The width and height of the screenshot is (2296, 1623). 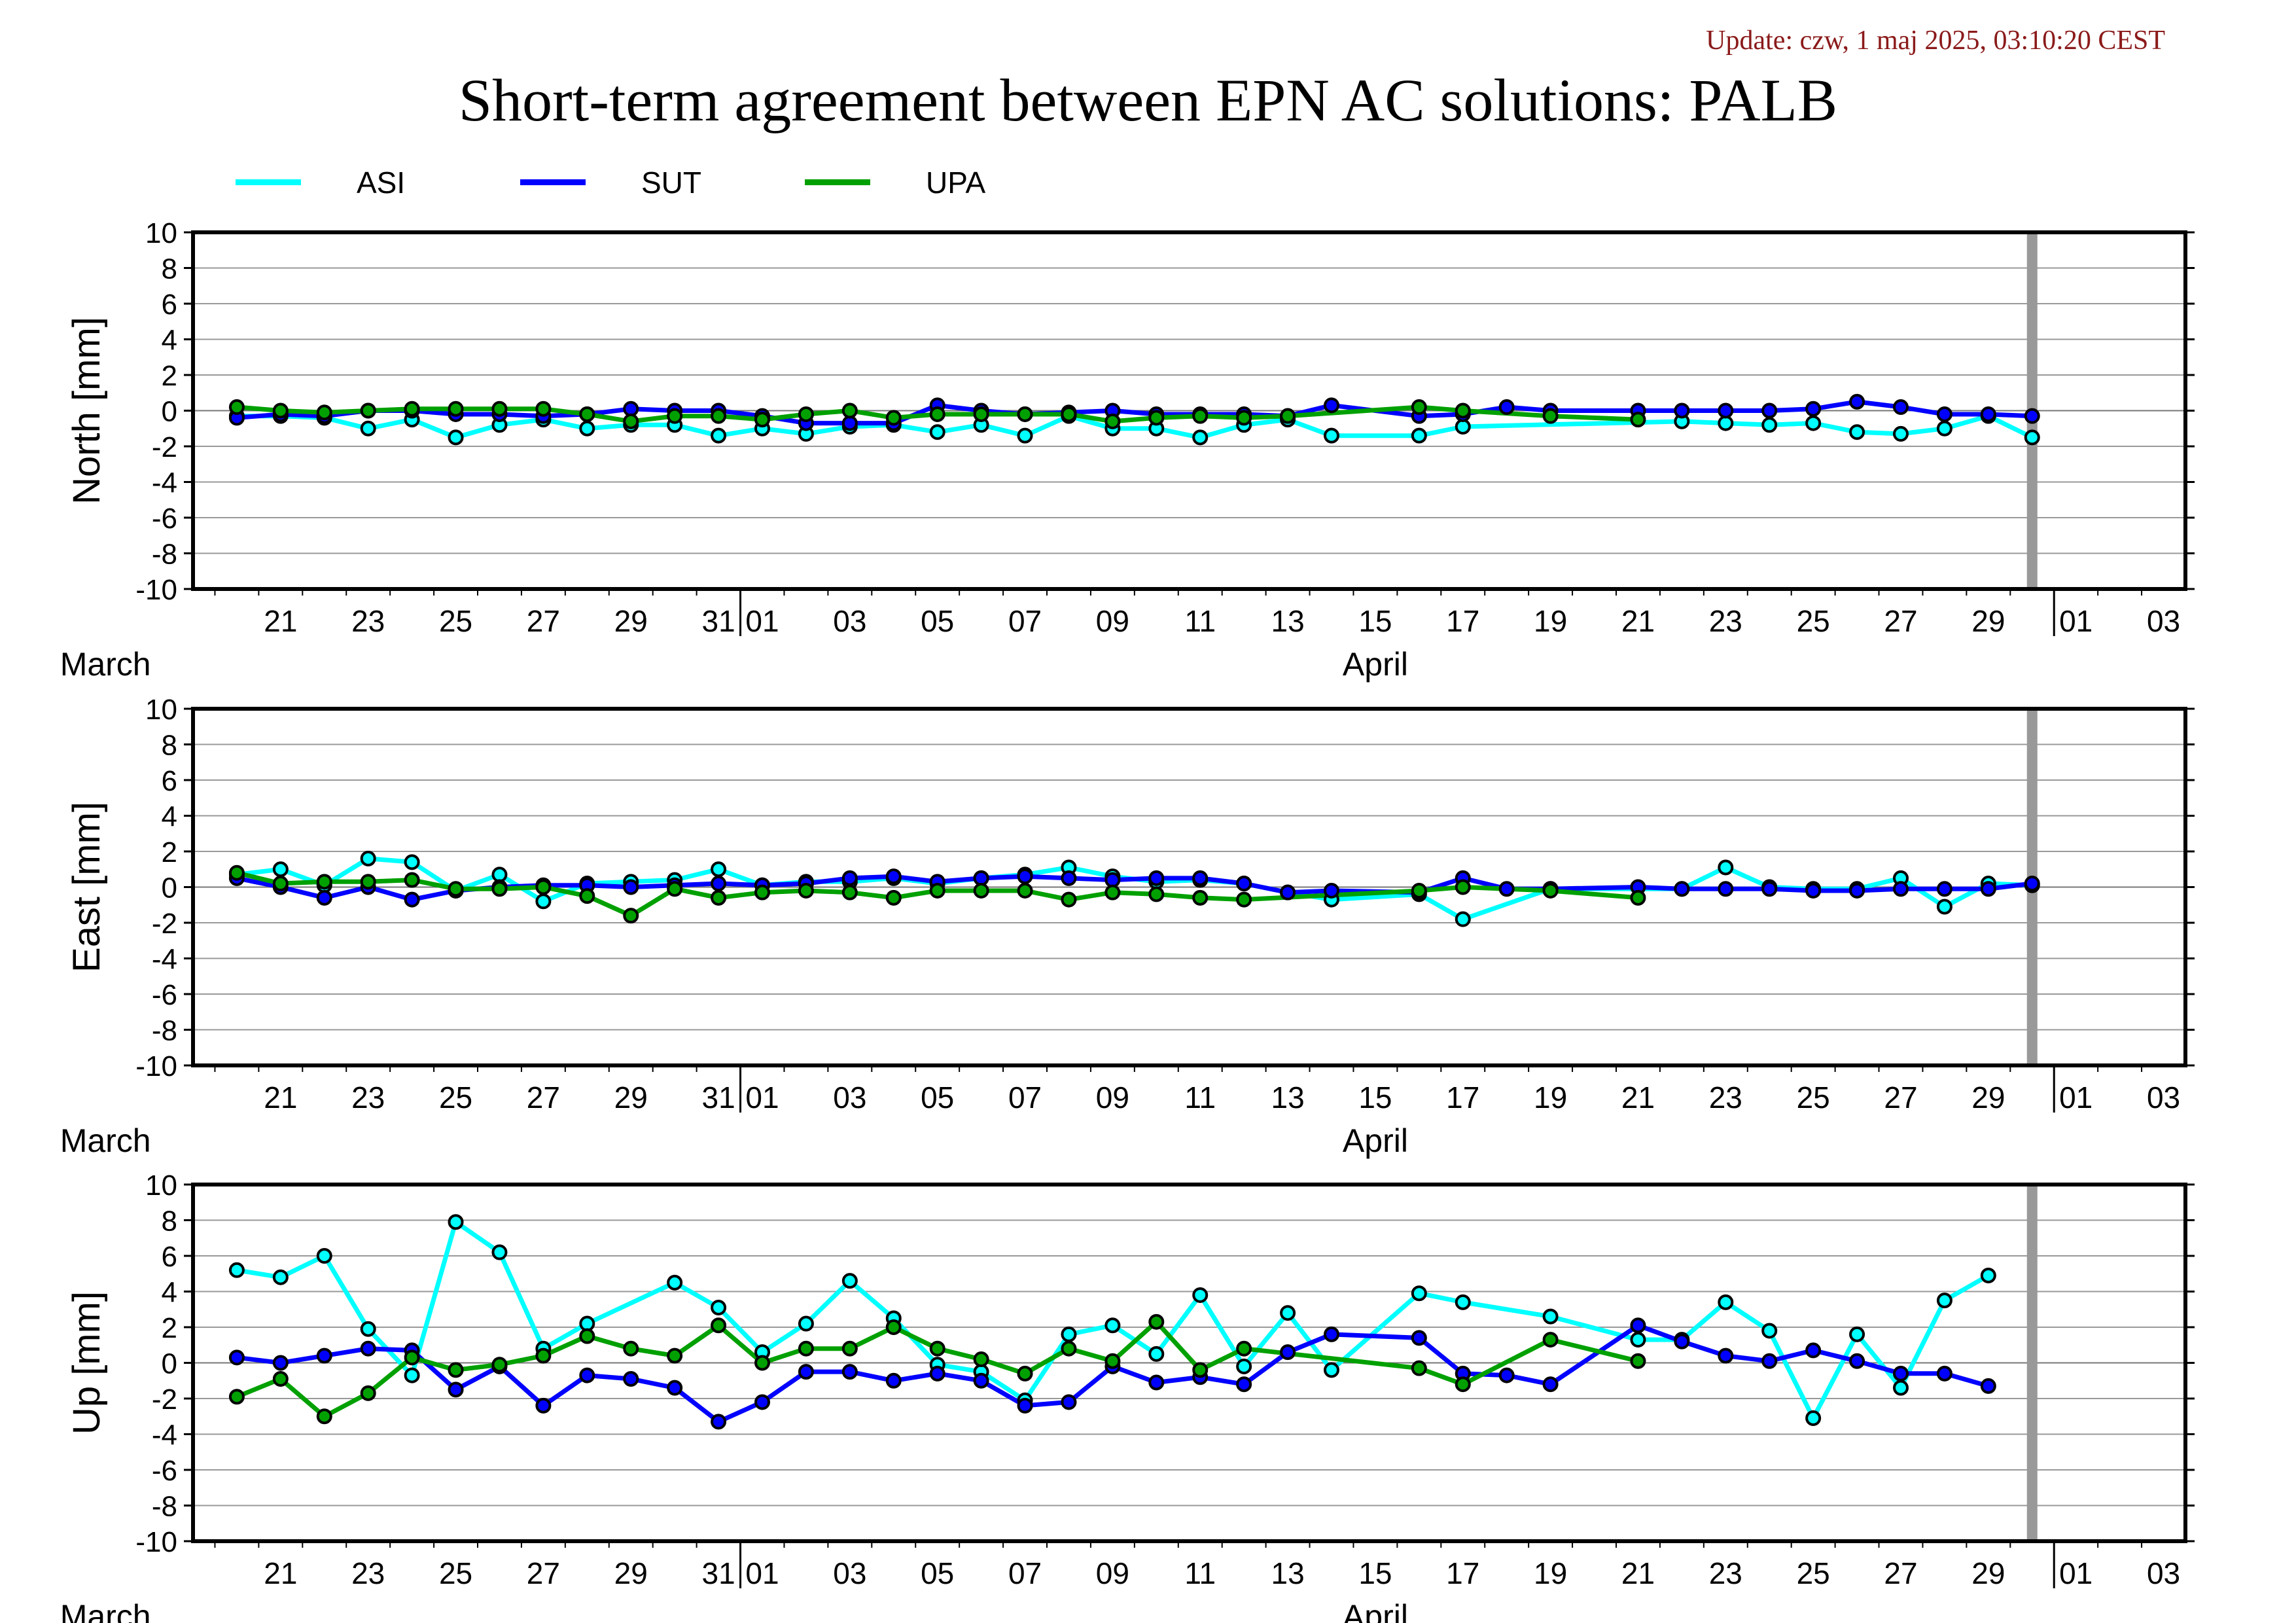 I want to click on legend-label-asi: ASI, so click(x=381, y=183).